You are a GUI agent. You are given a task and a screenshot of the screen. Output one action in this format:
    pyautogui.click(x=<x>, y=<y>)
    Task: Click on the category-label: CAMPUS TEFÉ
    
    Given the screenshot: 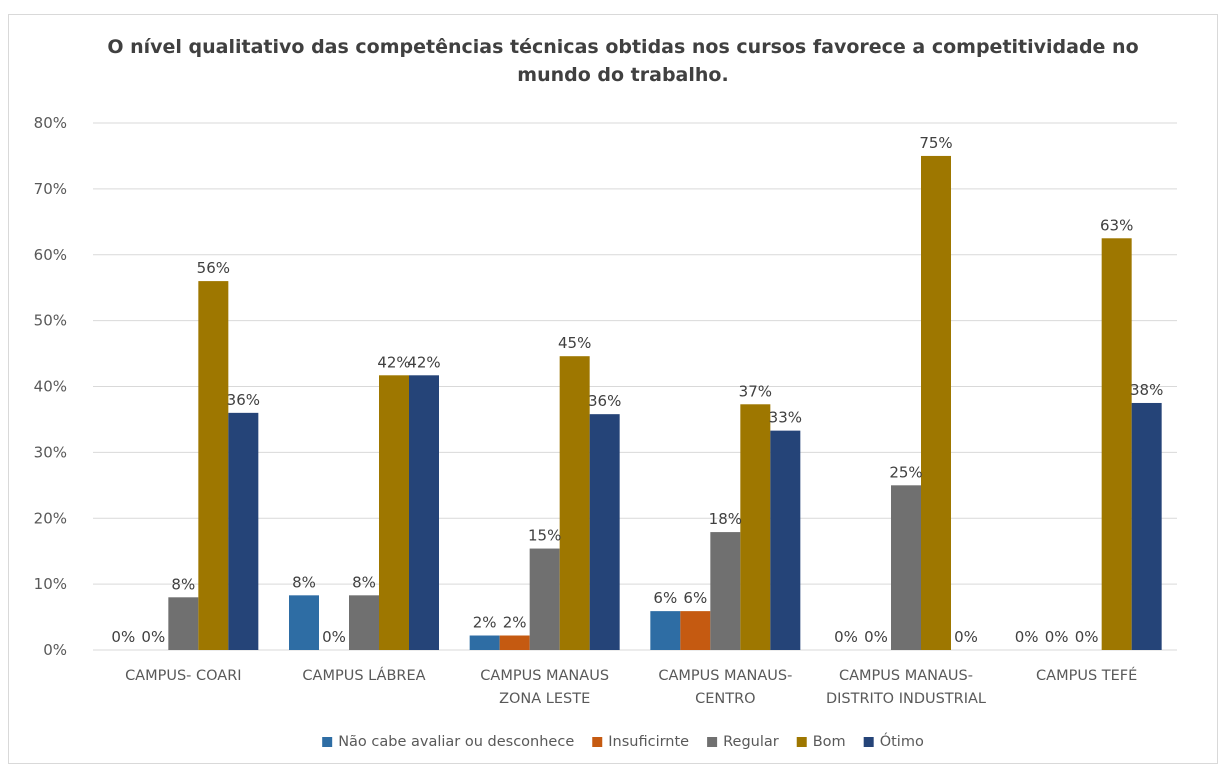 What is the action you would take?
    pyautogui.click(x=1086, y=675)
    